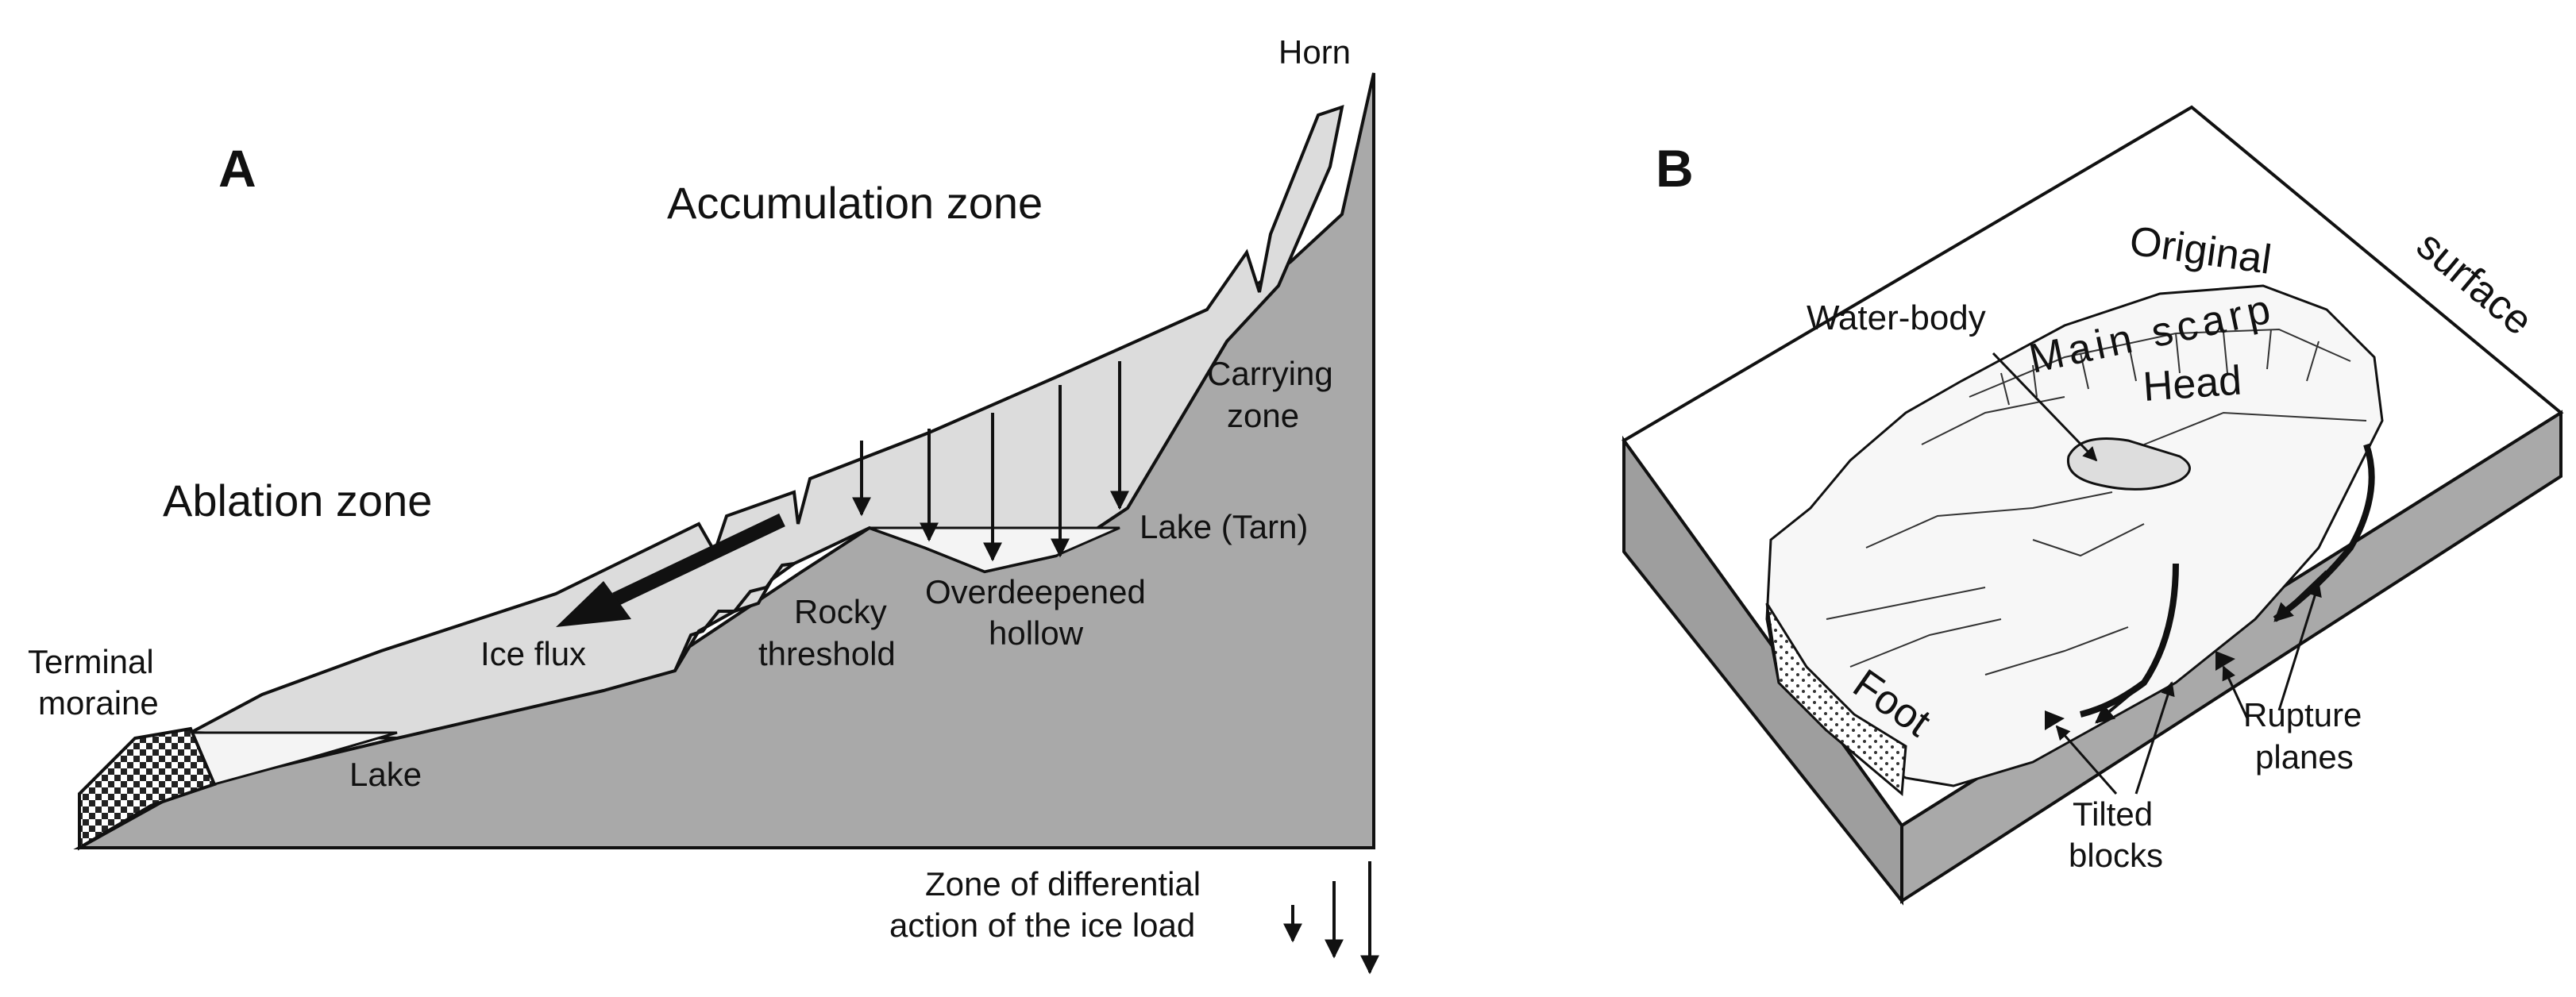  I want to click on scarp-lines, so click(2096, 502).